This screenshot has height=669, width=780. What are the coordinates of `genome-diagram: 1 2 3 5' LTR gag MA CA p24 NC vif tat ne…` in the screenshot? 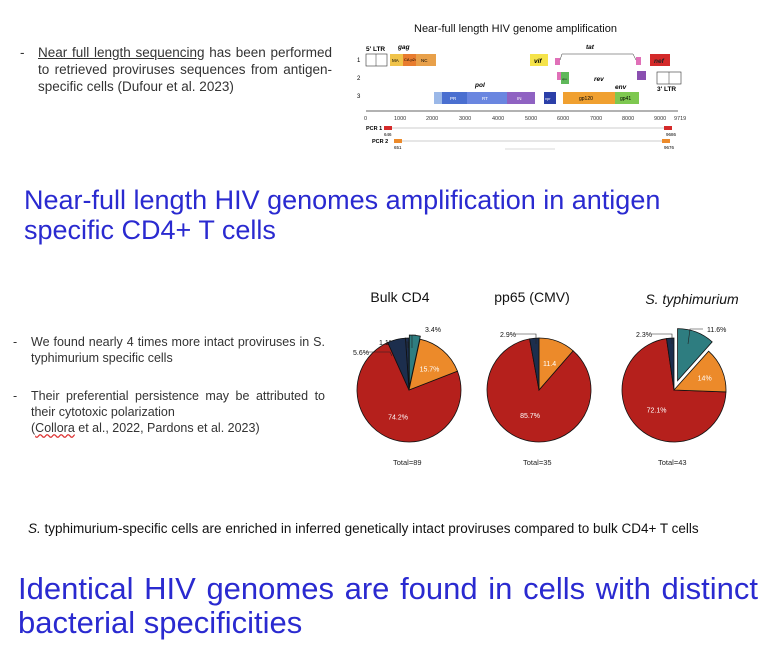 It's located at (521, 97).